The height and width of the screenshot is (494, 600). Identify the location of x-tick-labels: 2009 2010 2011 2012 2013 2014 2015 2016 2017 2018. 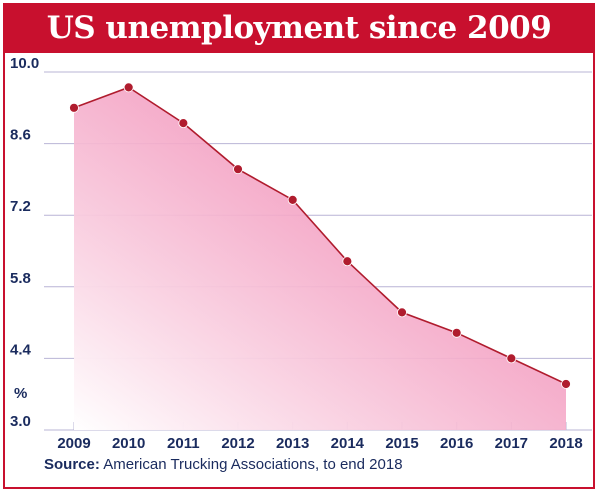
(319, 443).